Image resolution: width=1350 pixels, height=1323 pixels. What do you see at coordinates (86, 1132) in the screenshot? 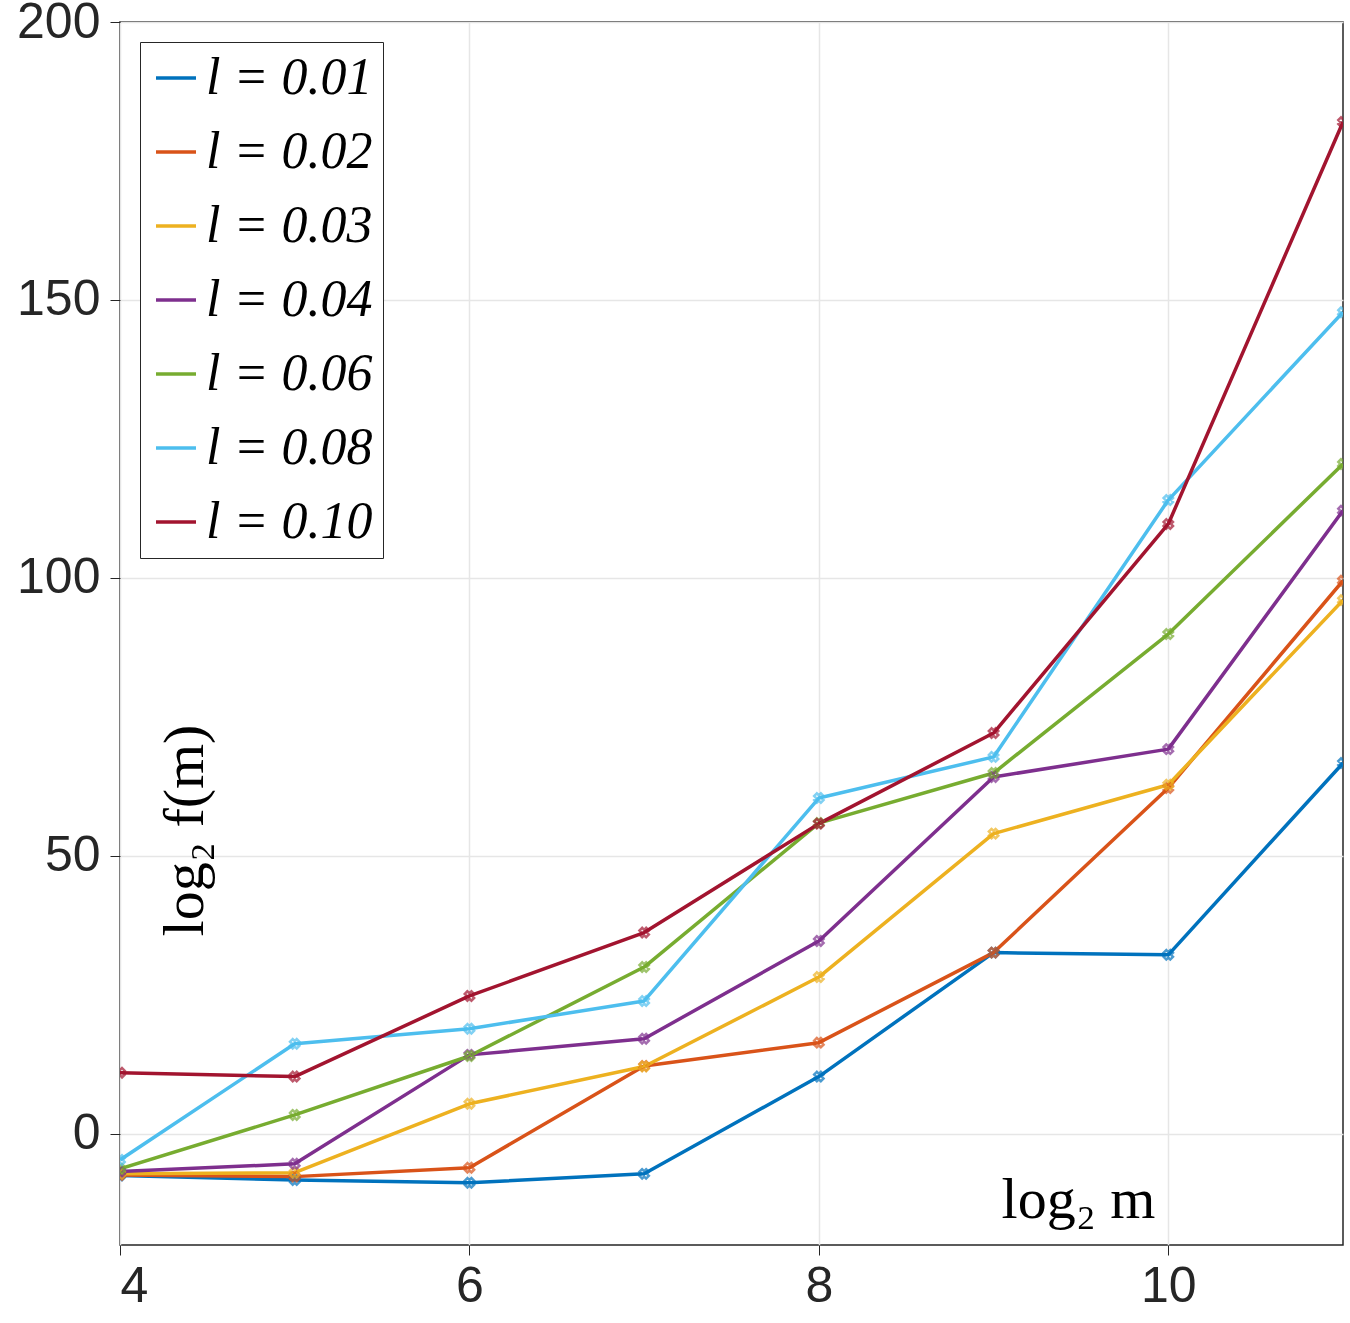
I see `y-tick-label: 0` at bounding box center [86, 1132].